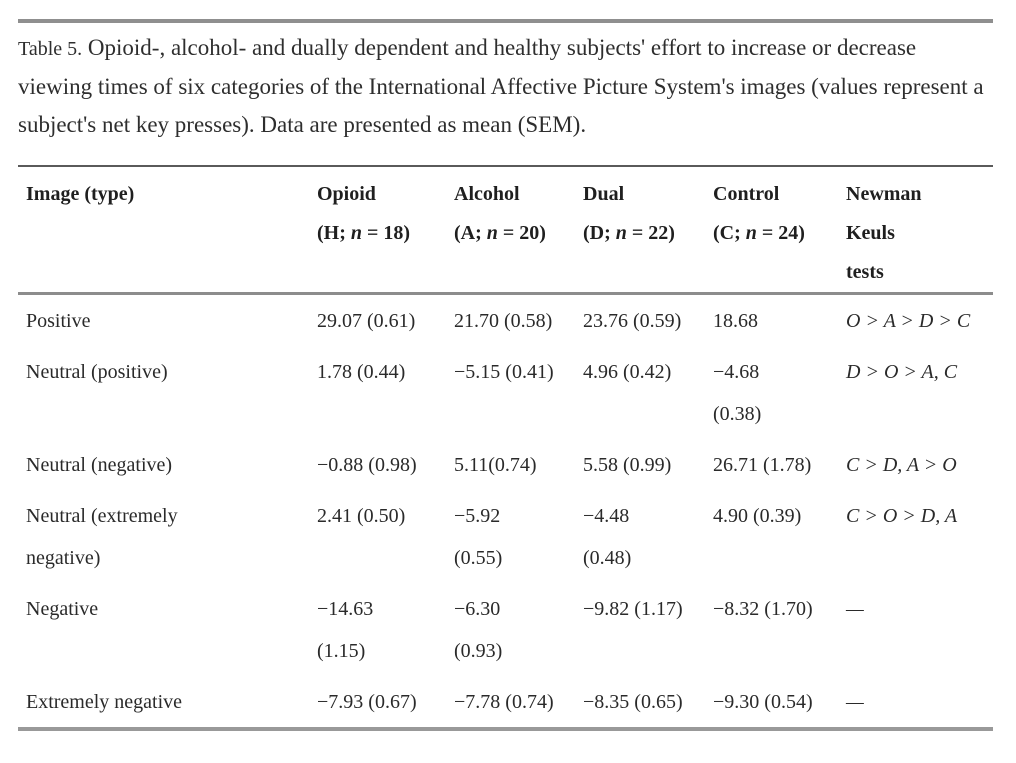 This screenshot has width=1016, height=763. What do you see at coordinates (495, 465) in the screenshot?
I see `cell-alcohol: 5.11(0.74)` at bounding box center [495, 465].